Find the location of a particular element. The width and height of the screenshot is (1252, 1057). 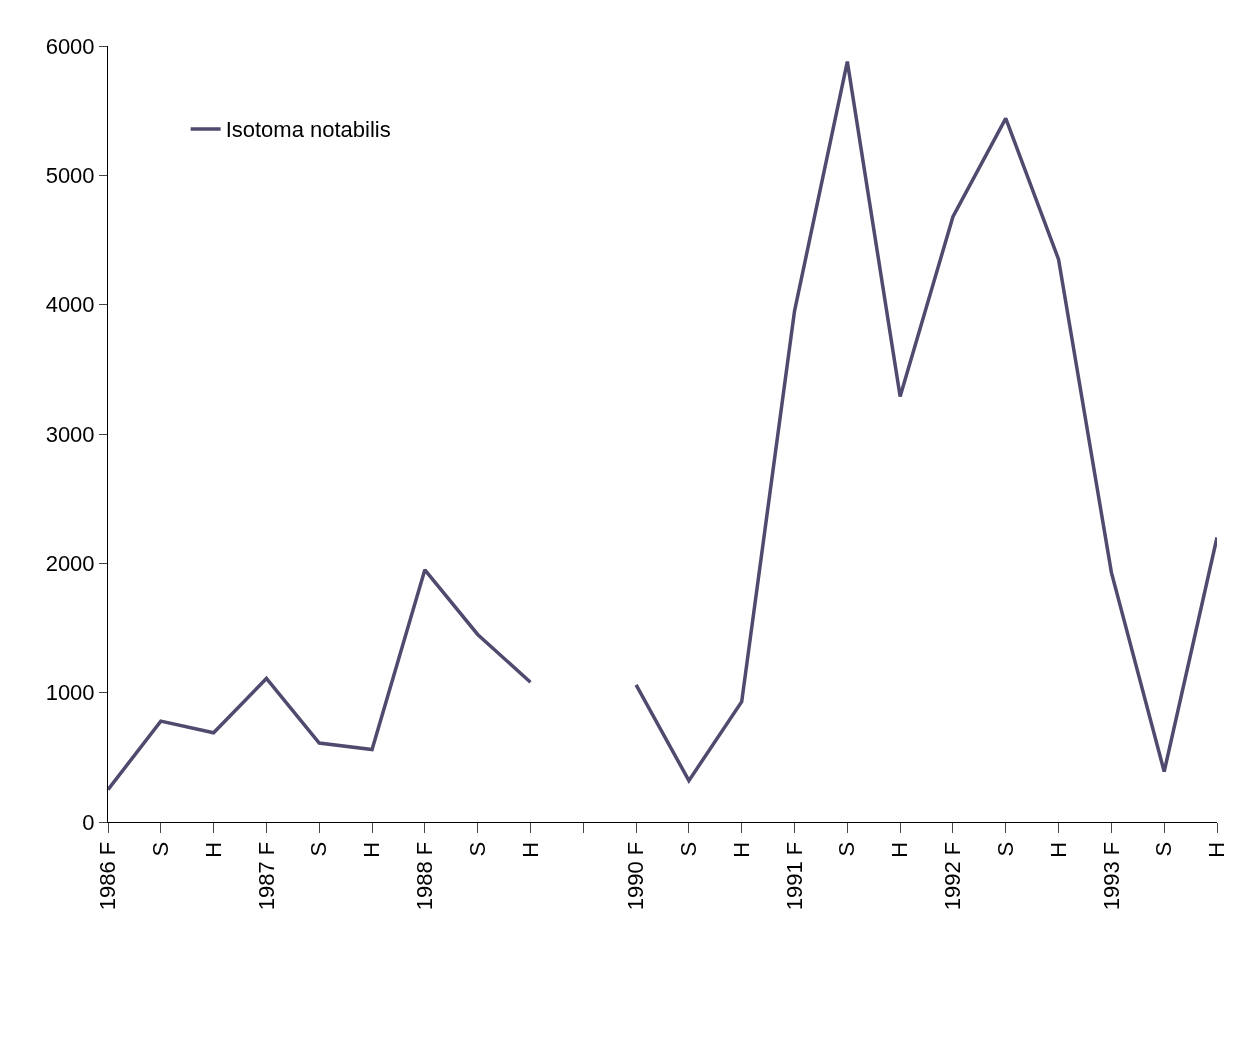

x-tick-label: 1987 F is located at coordinates (266, 876).